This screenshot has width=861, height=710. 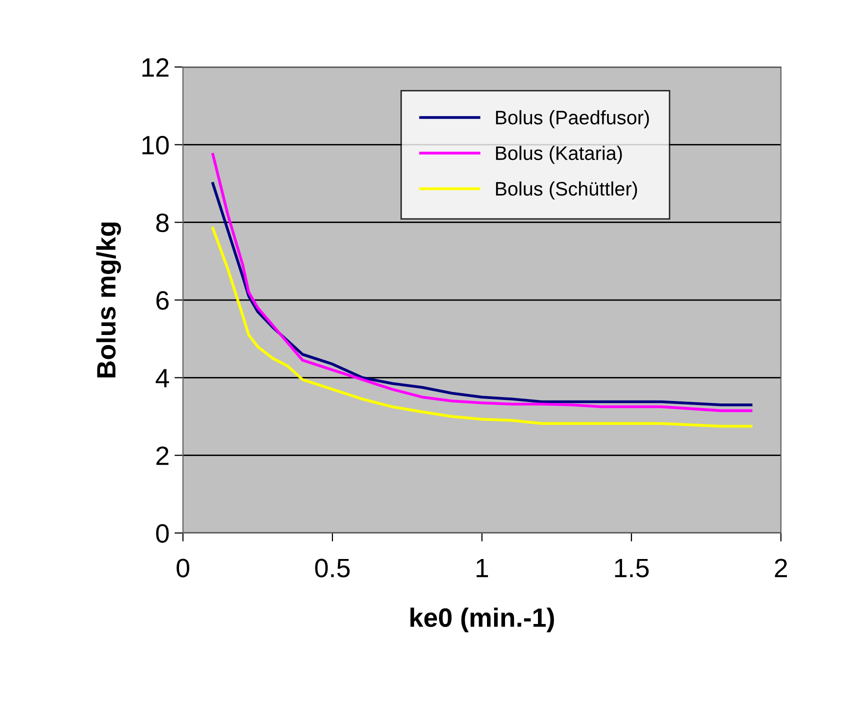 What do you see at coordinates (155, 67) in the screenshot?
I see `y-tick-label: 12` at bounding box center [155, 67].